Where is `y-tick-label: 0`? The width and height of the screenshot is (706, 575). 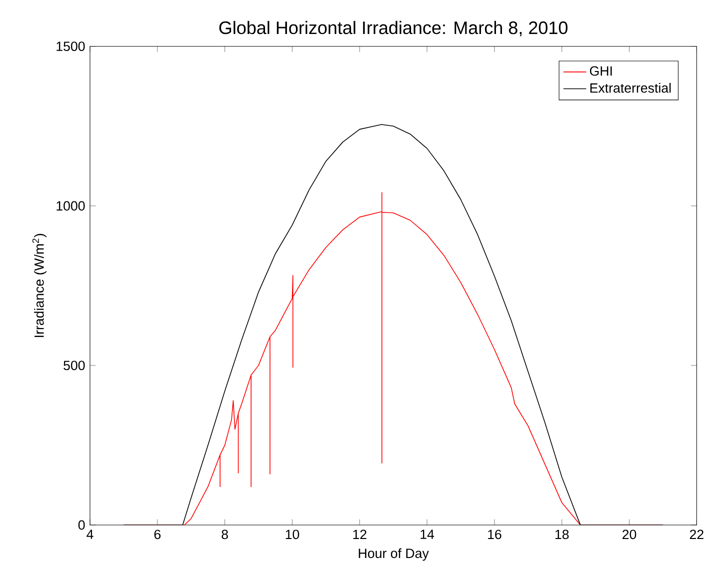
y-tick-label: 0 is located at coordinates (81, 525).